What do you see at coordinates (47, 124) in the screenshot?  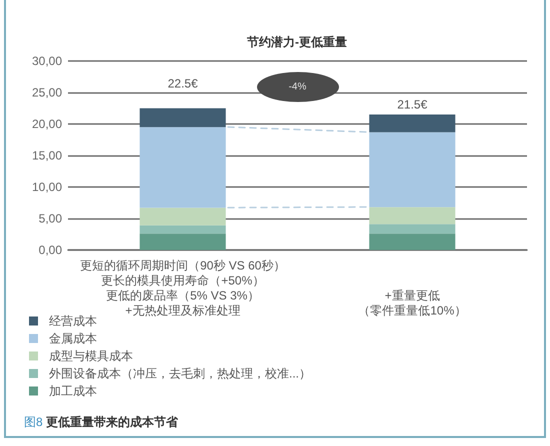 I see `y-tick-label: 20,00` at bounding box center [47, 124].